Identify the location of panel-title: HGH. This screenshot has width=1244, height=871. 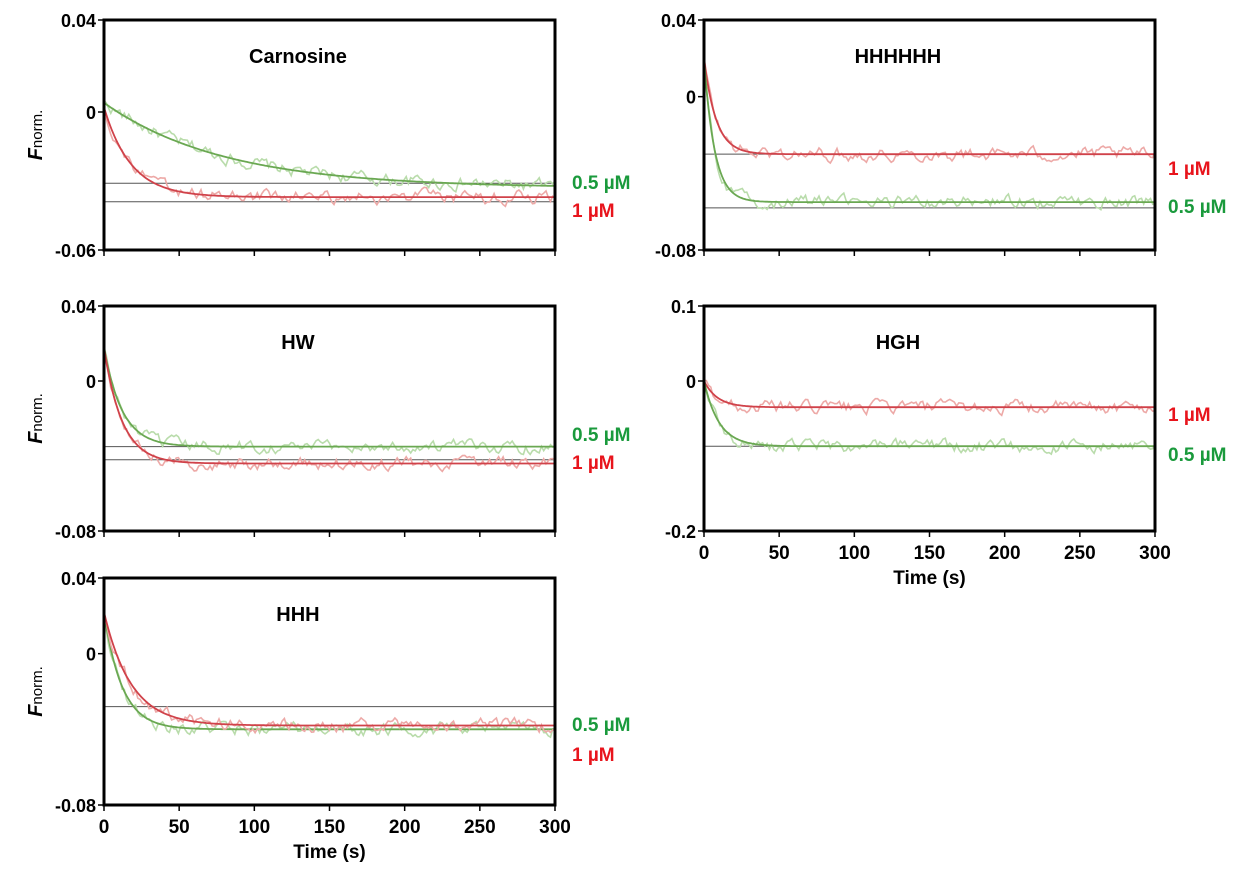
(898, 343).